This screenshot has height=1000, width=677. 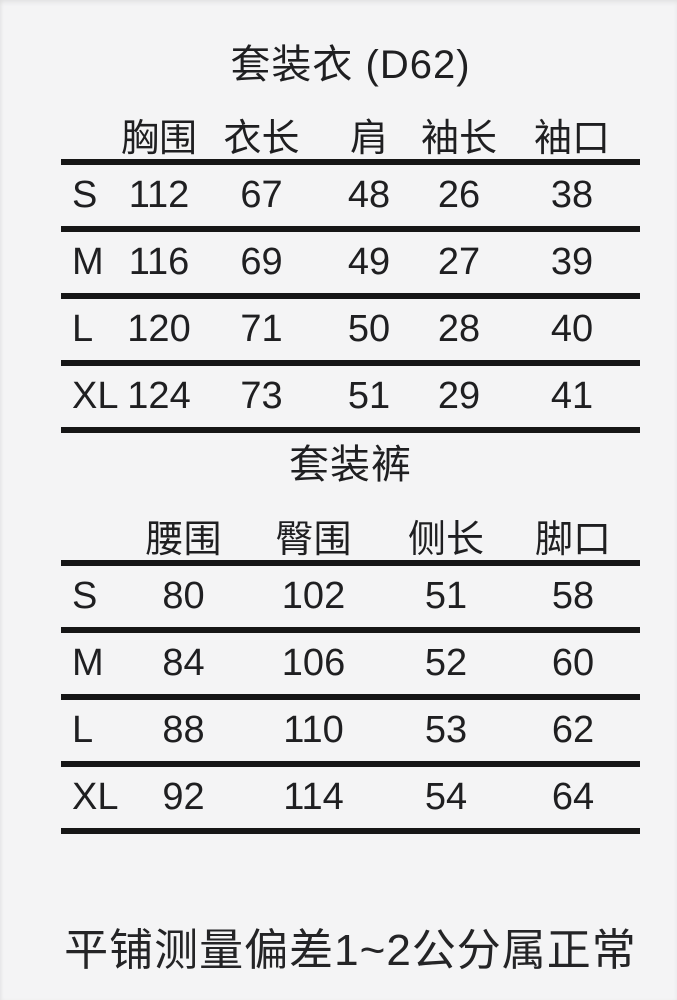 What do you see at coordinates (261, 329) in the screenshot?
I see `value-cell: 71` at bounding box center [261, 329].